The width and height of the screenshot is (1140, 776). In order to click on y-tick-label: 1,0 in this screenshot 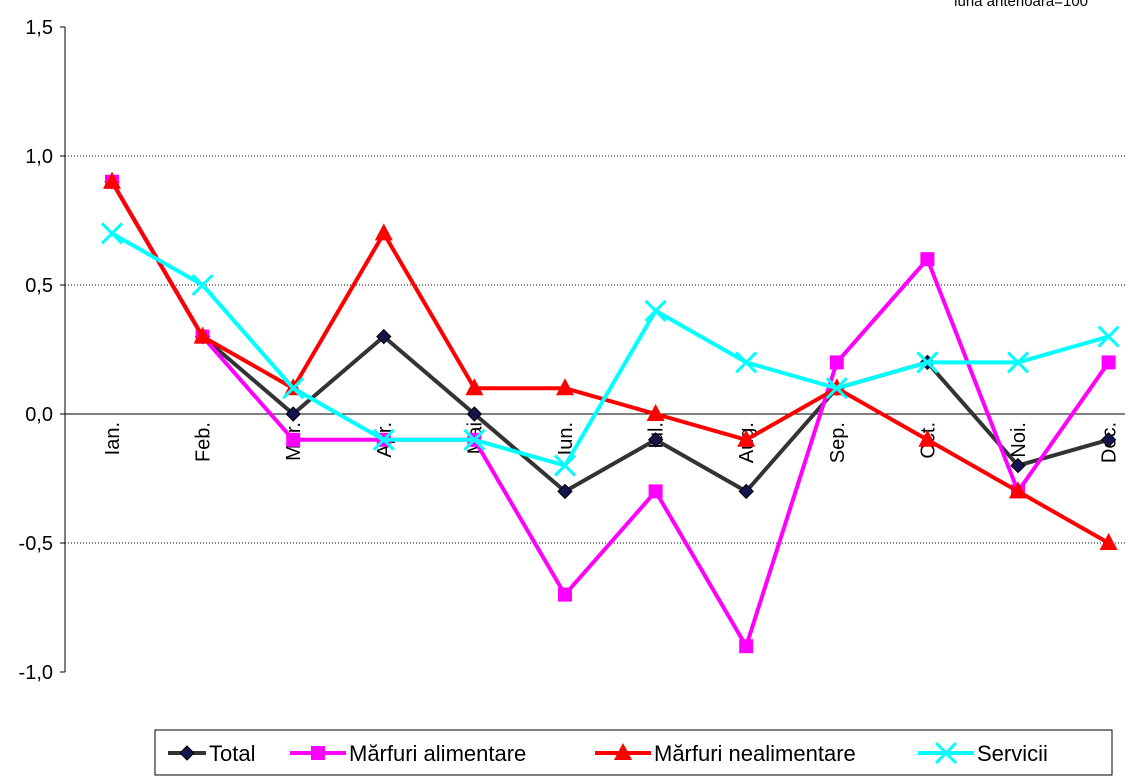, I will do `click(39, 157)`.